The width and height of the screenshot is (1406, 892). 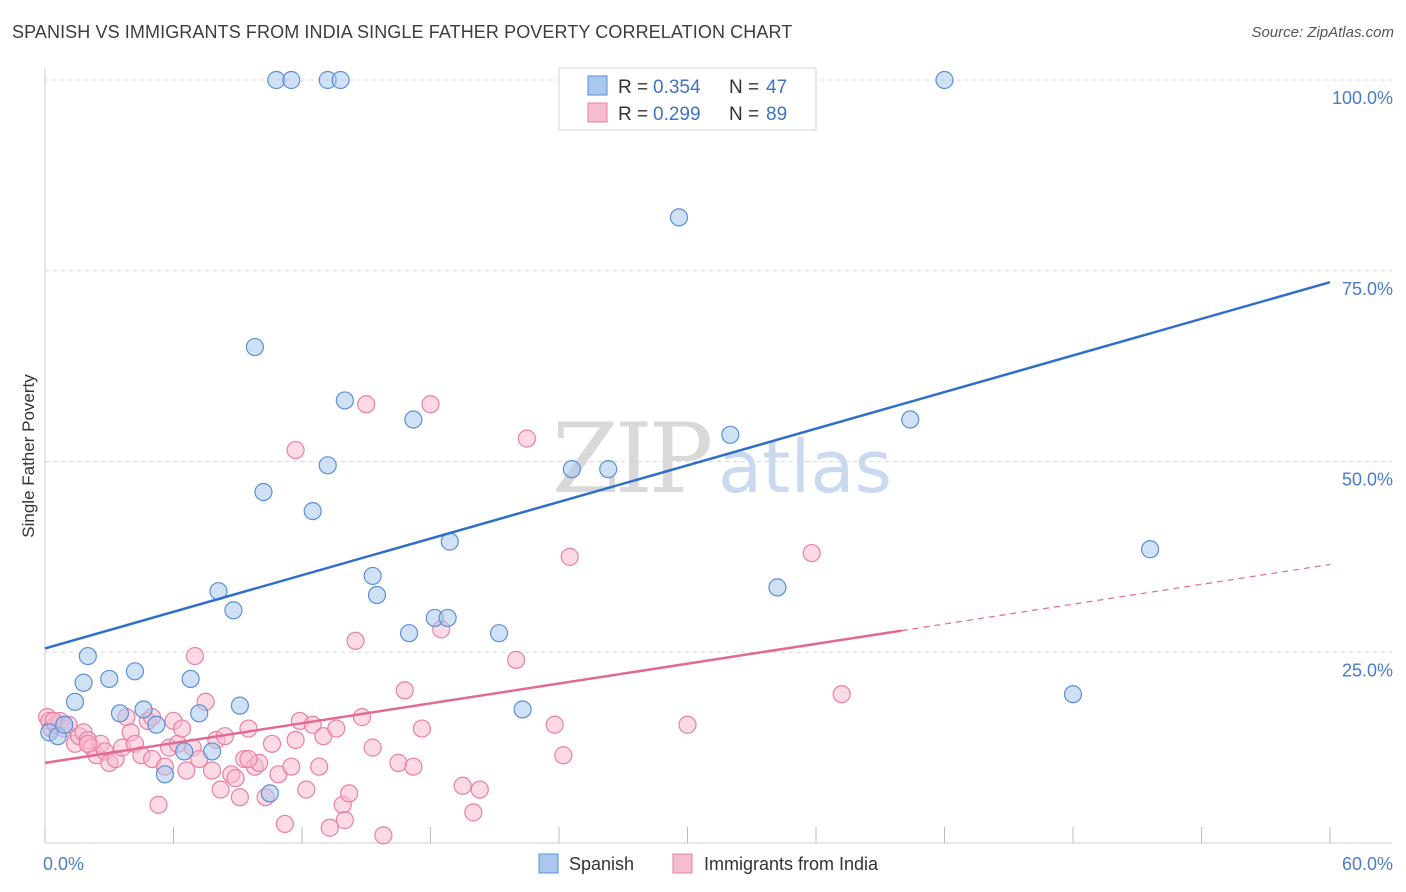 I want to click on legend-n-value-india: 89, so click(x=776, y=114).